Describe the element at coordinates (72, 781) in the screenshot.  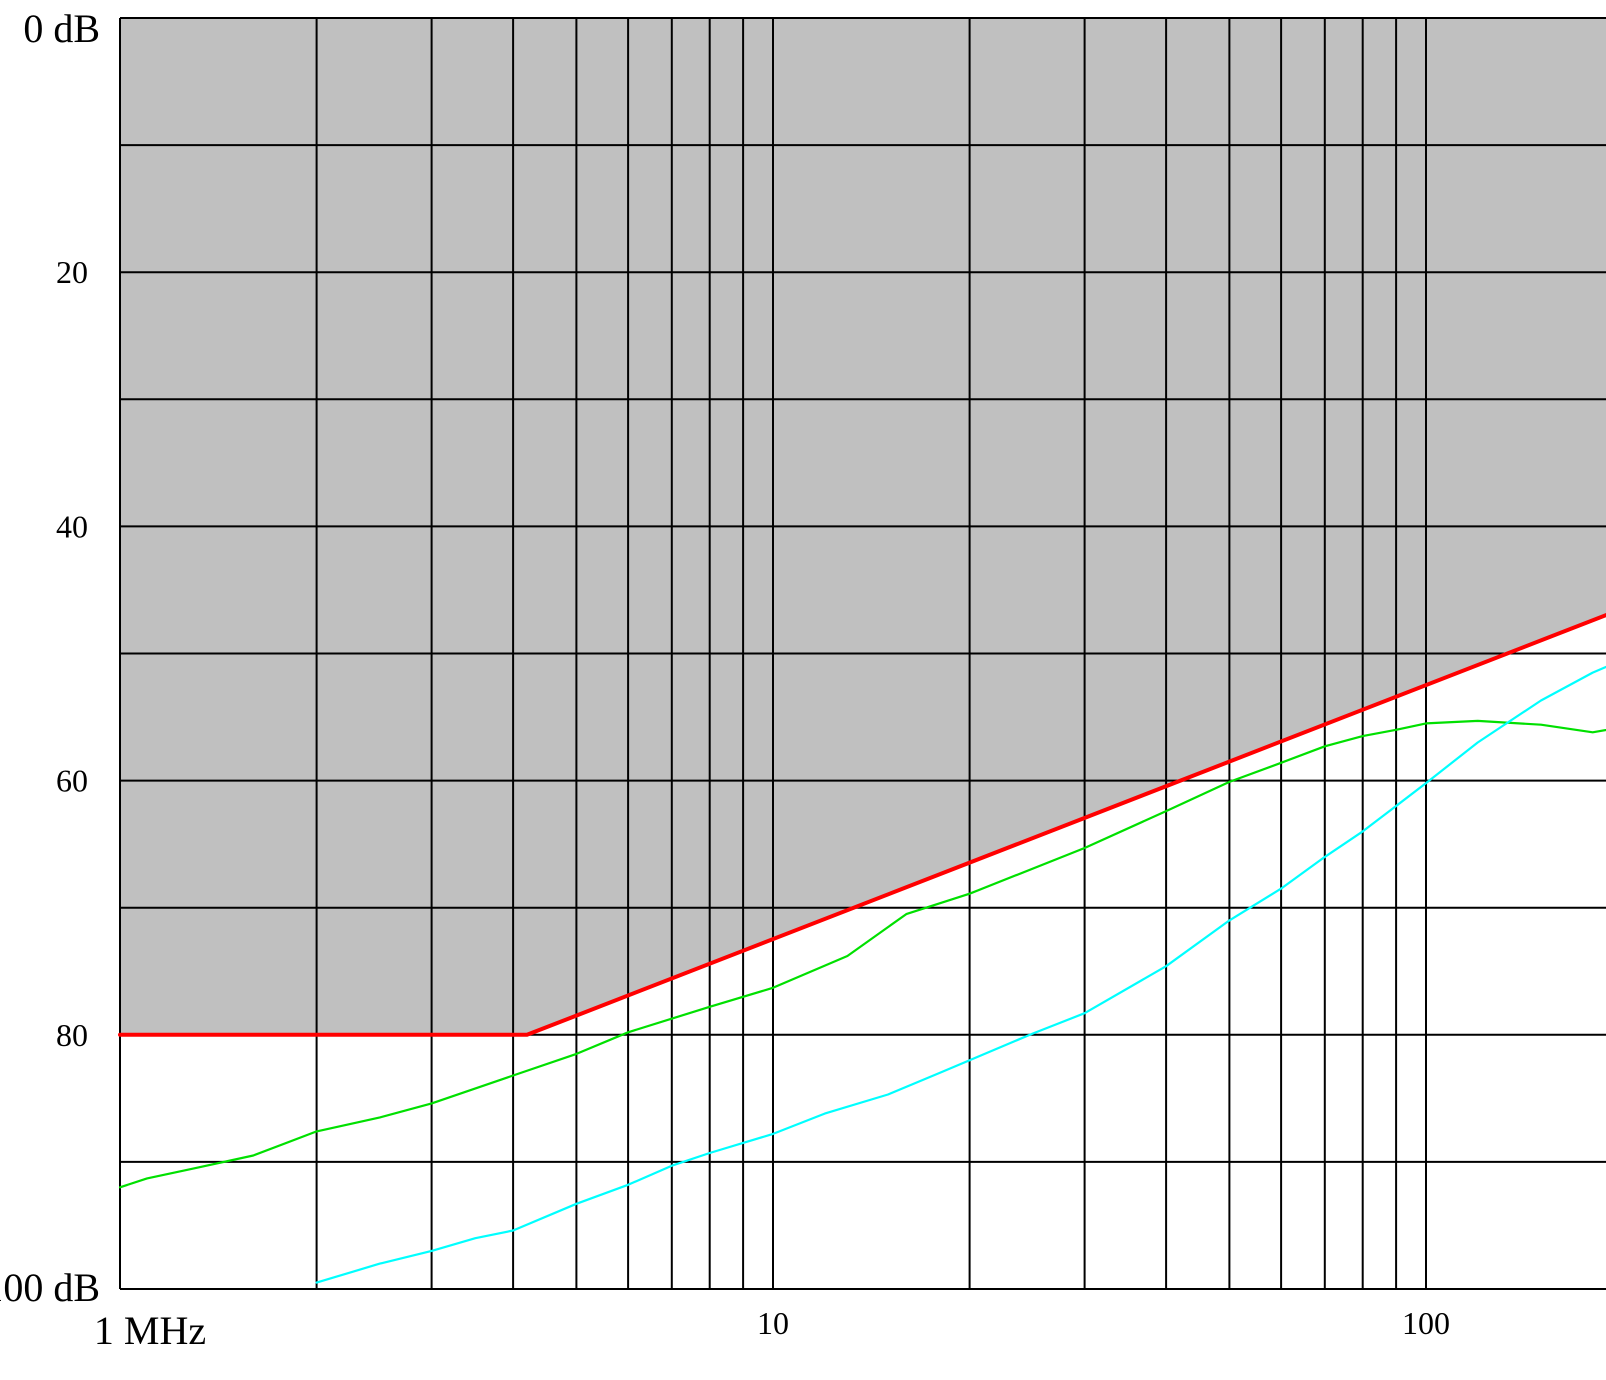
I see `y-tick-label: 60` at that location.